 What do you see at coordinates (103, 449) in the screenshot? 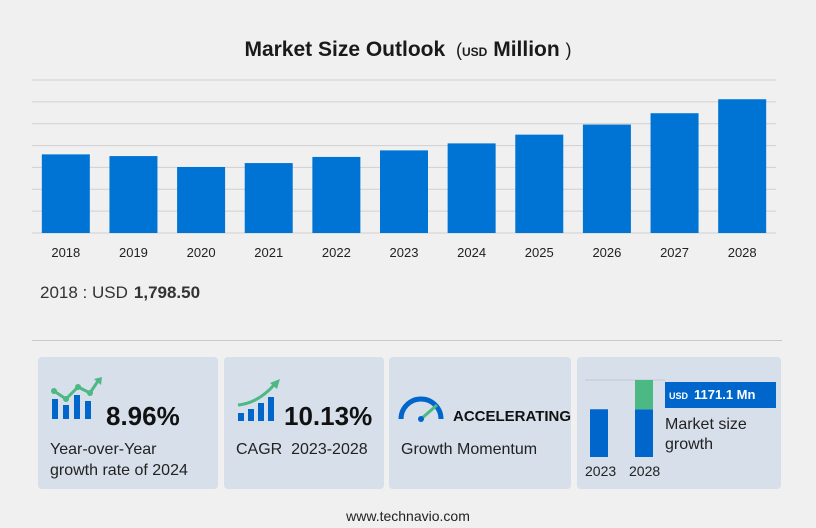
I see `yoy-label-1: Year-over-Year` at bounding box center [103, 449].